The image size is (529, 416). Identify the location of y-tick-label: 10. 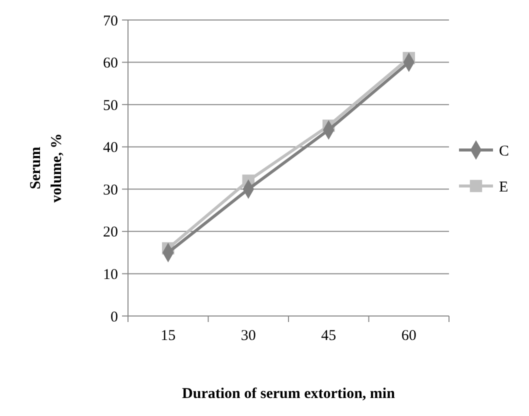
(110, 274).